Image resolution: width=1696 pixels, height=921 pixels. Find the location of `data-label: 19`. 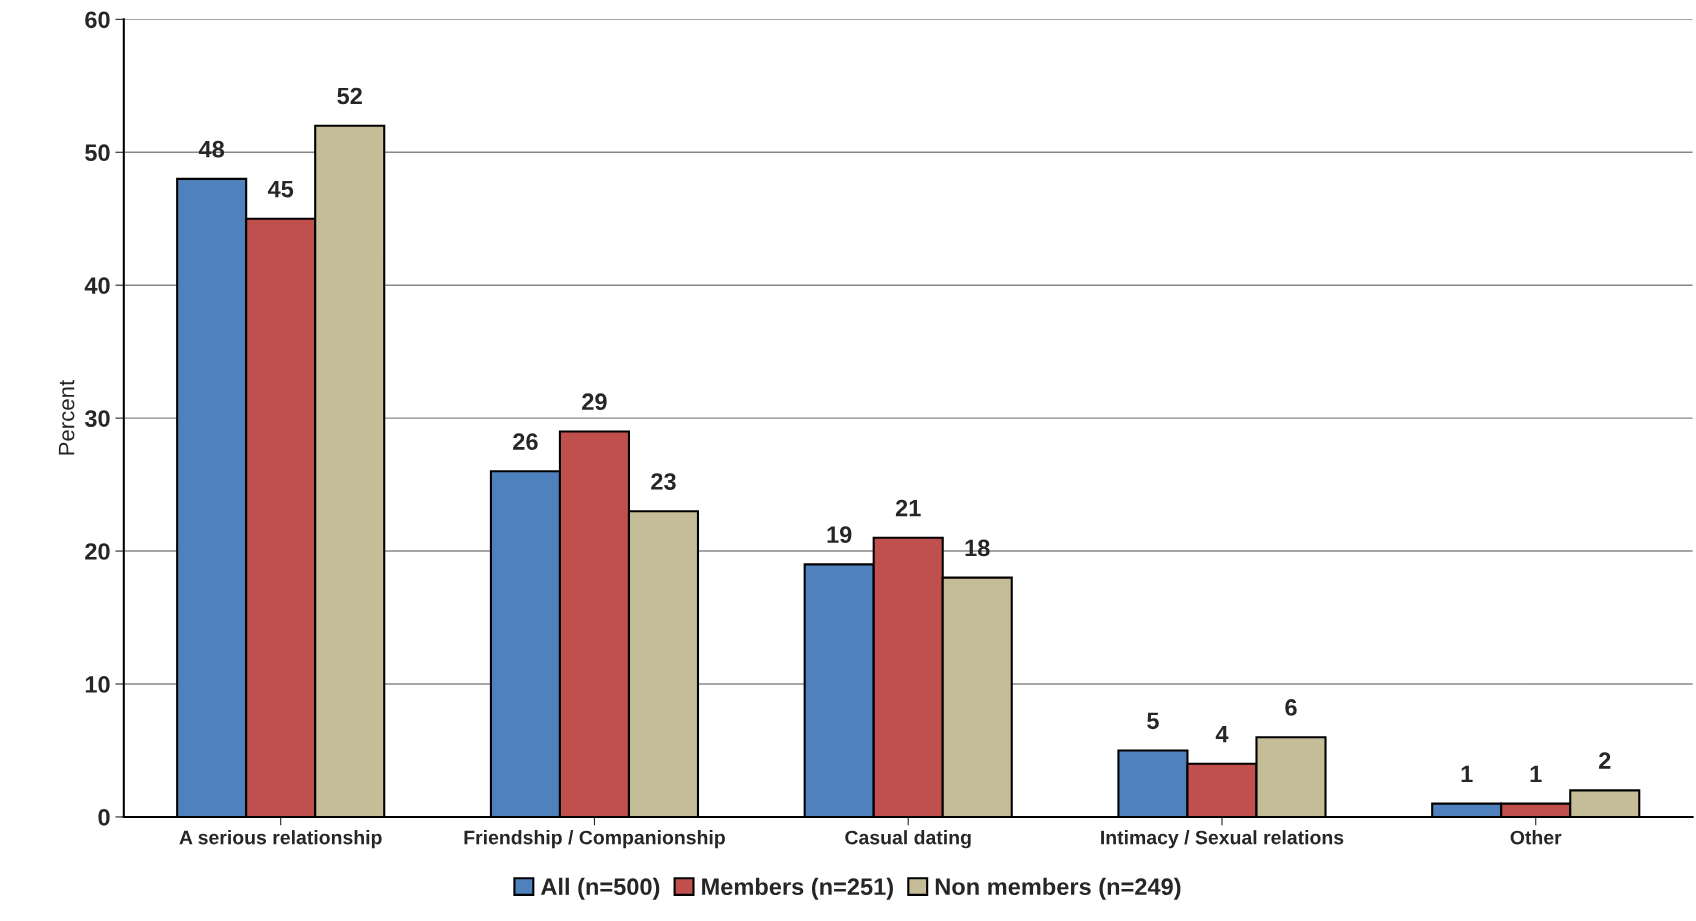

data-label: 19 is located at coordinates (839, 535).